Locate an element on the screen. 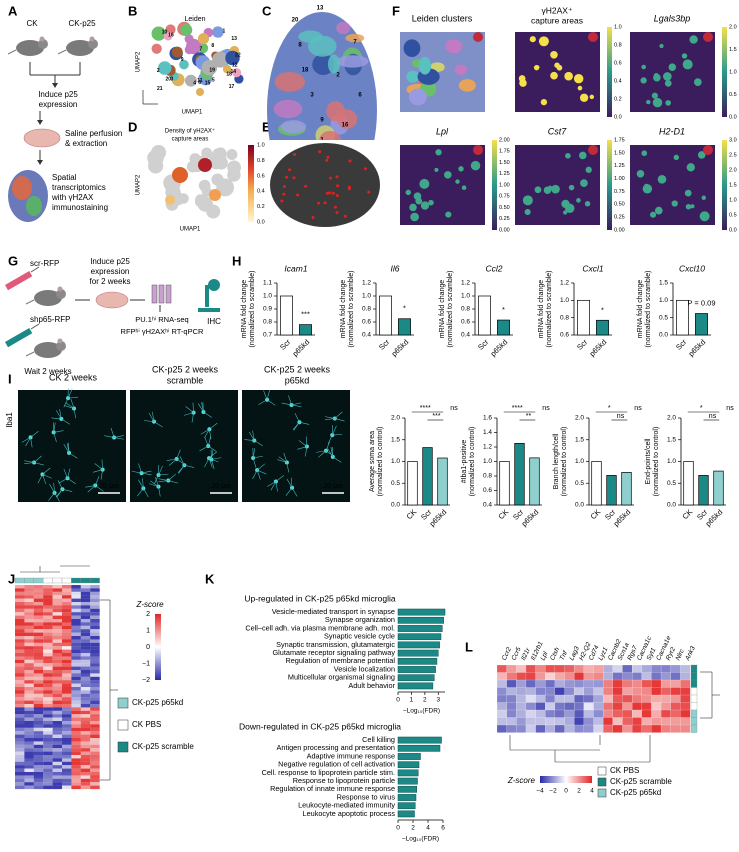 The height and width of the screenshot is (852, 739). label: UMAP1 is located at coordinates (192, 113).